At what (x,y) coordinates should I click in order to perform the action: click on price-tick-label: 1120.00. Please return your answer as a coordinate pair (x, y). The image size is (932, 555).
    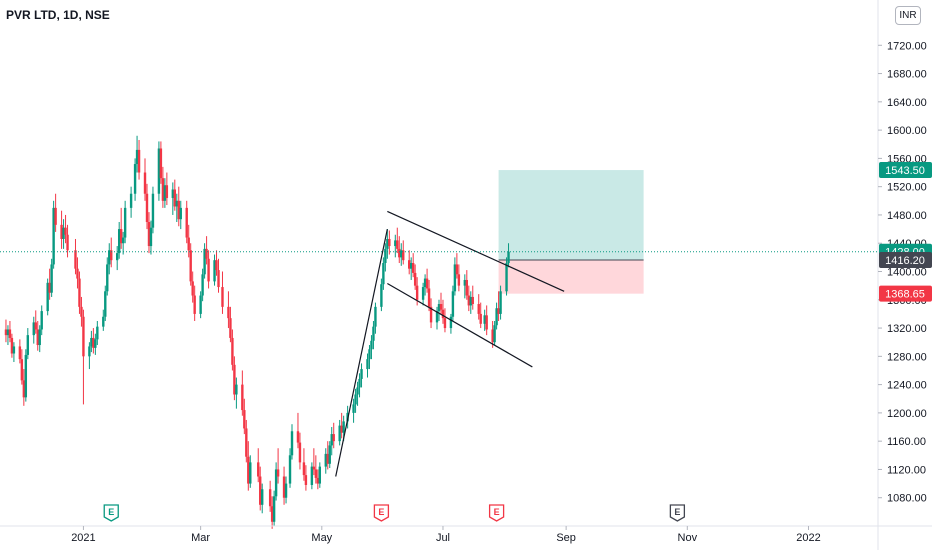
    Looking at the image, I should click on (906, 470).